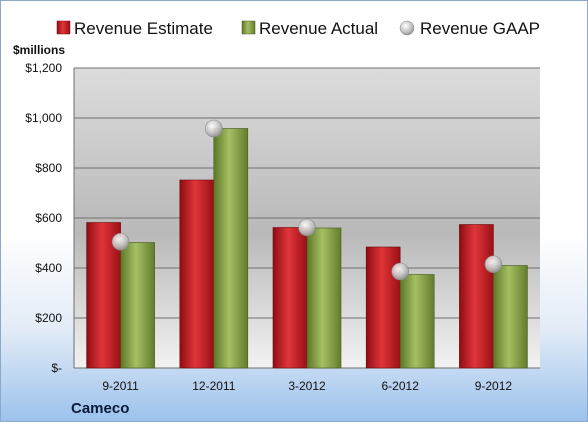 Image resolution: width=588 pixels, height=422 pixels. I want to click on x-tick-label: 9-2011, so click(120, 386).